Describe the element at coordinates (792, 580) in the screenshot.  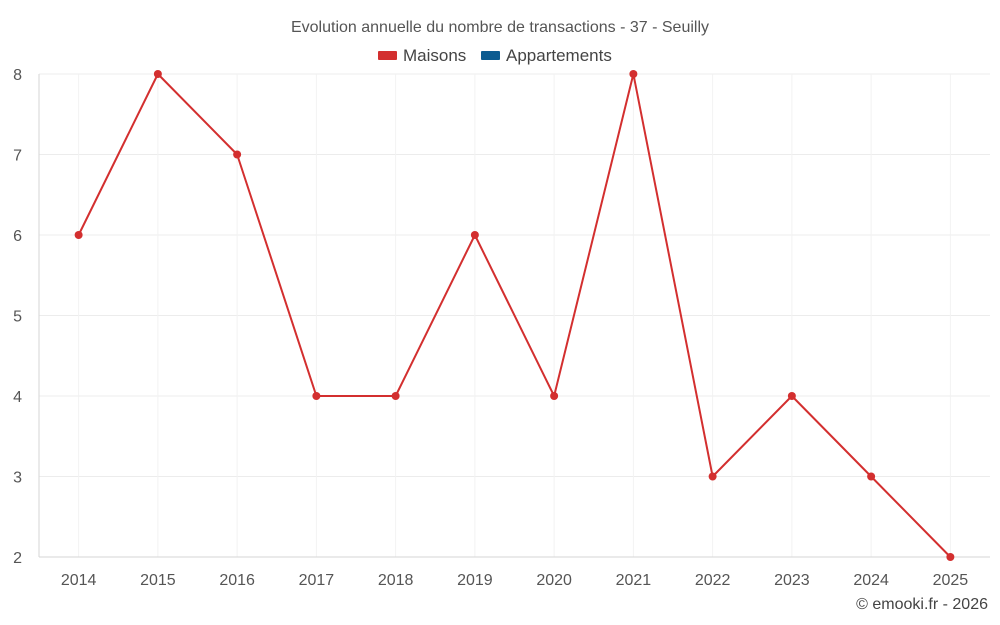
I see `x-tick-label: 2023` at that location.